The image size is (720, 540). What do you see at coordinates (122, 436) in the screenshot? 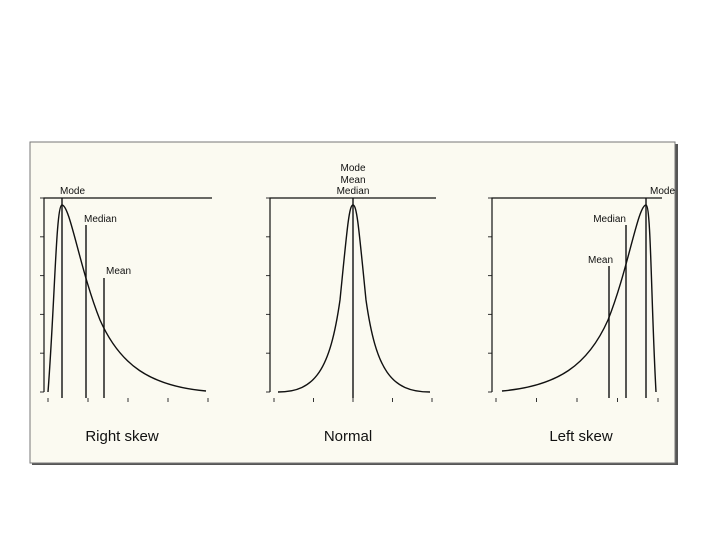
I see `caption: Right skew` at bounding box center [122, 436].